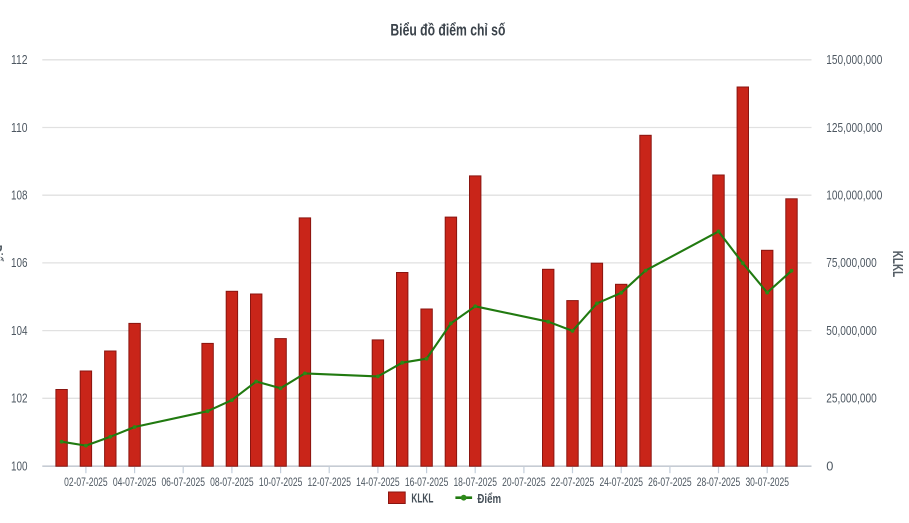  Describe the element at coordinates (854, 195) in the screenshot. I see `svg-text: 100,000,000` at that location.